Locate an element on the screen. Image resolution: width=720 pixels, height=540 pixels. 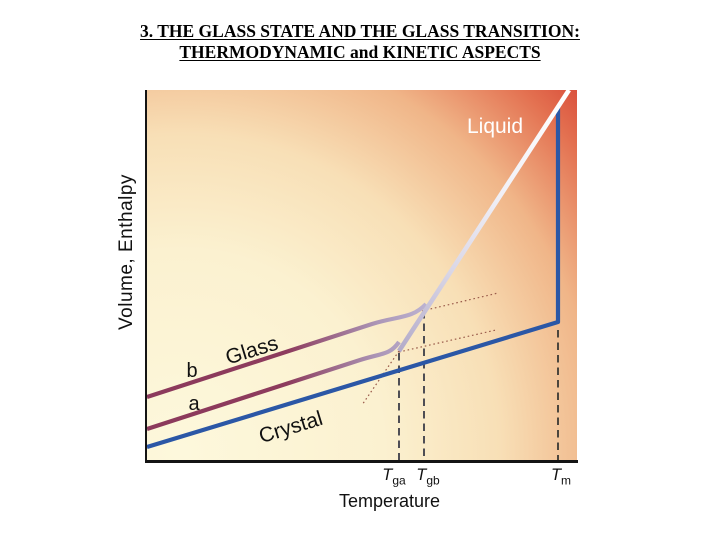
liquid-label: Liquid is located at coordinates (495, 126).